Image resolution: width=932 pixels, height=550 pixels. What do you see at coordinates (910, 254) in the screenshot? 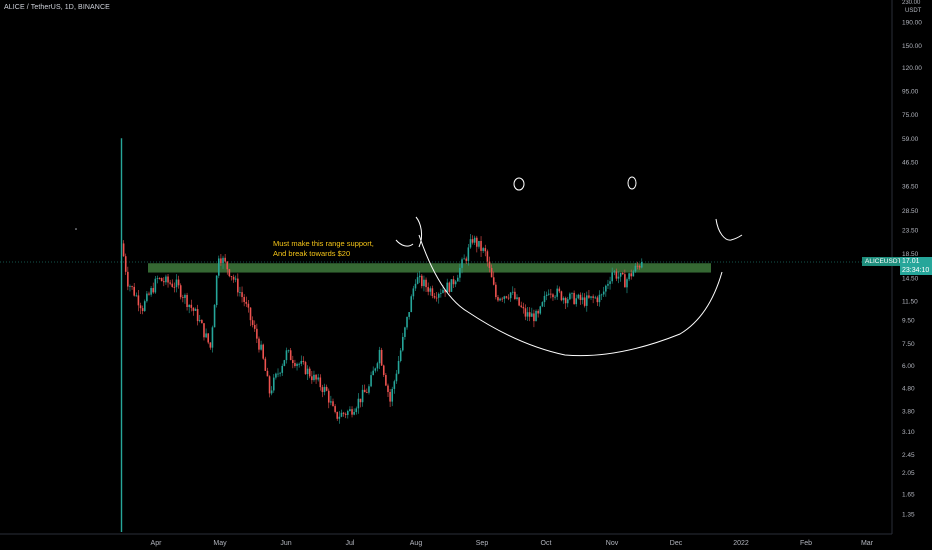
I see `y-tick-label: 18.50` at bounding box center [910, 254].